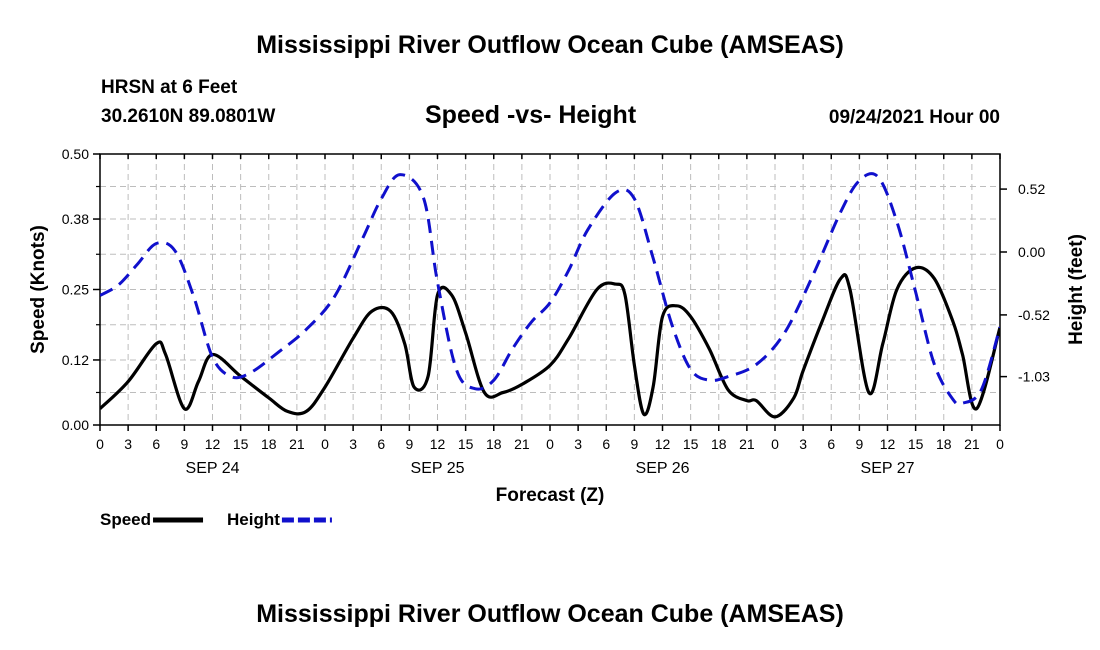 The height and width of the screenshot is (650, 1100). I want to click on y-right-tick-label: 0.52, so click(1031, 189).